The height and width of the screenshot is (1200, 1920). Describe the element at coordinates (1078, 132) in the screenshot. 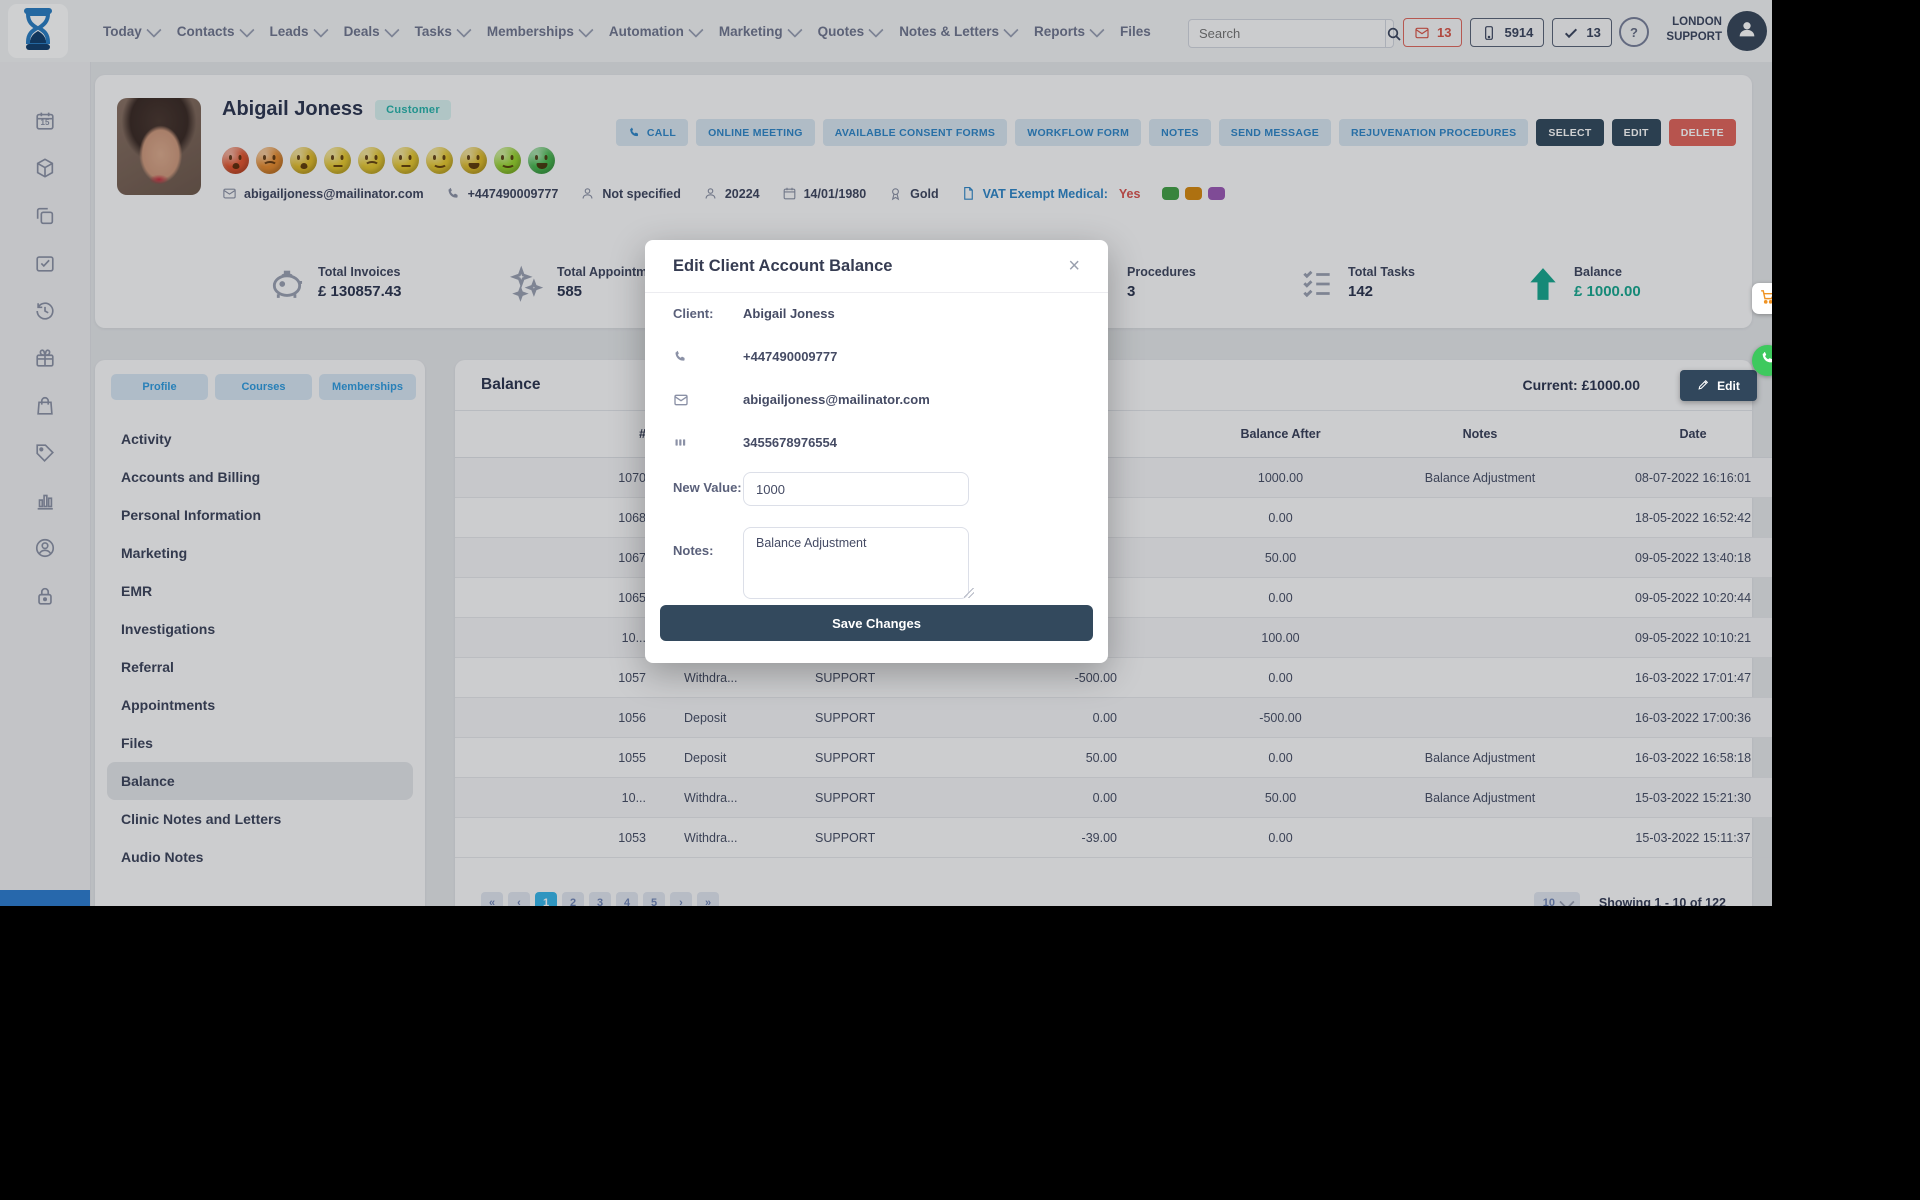

I see `action-workflow-form-button: WORKFLOW FORM` at that location.